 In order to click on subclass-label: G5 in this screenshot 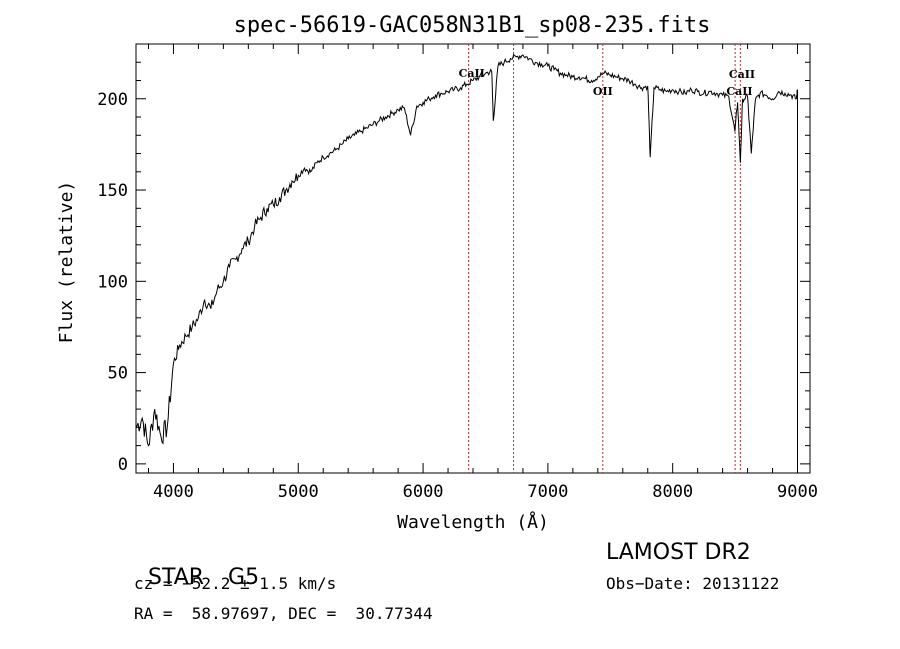, I will do `click(244, 577)`.